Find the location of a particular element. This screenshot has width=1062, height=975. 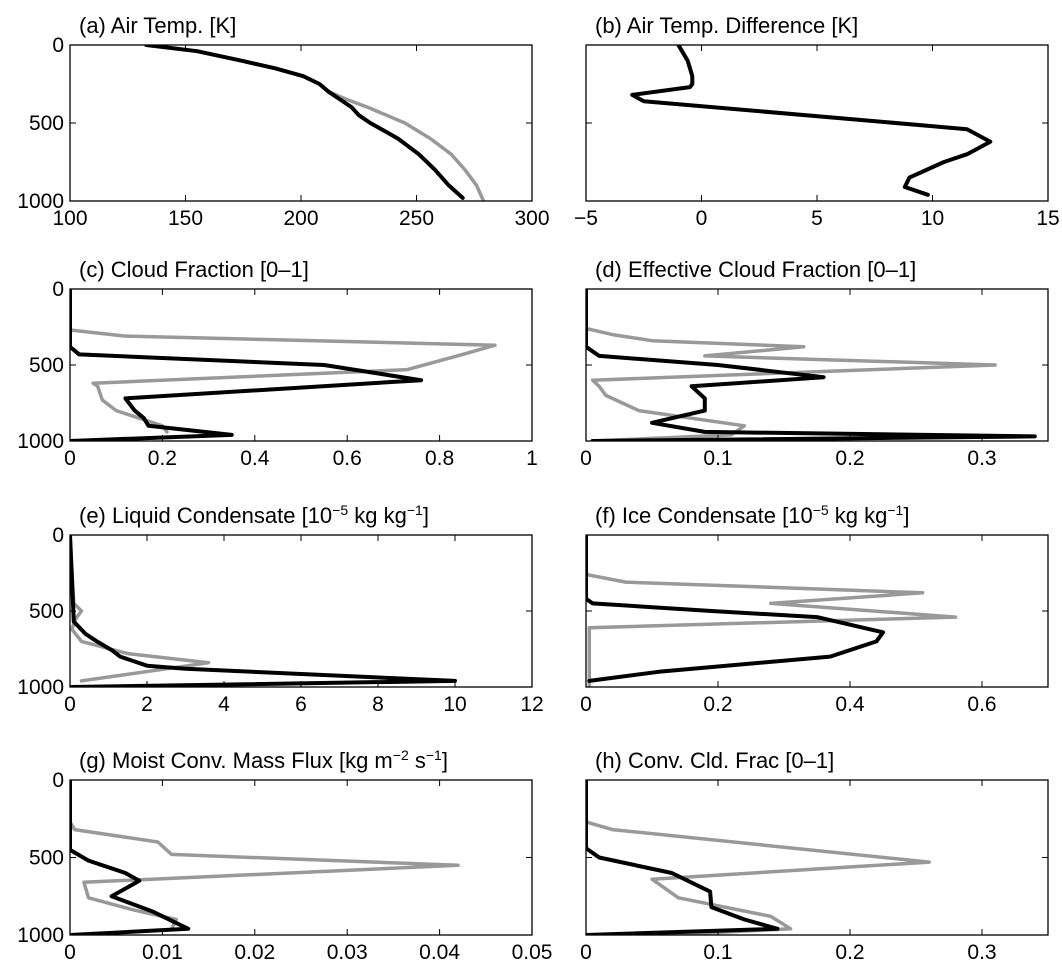

x-tick-label: 0.03 is located at coordinates (347, 952).